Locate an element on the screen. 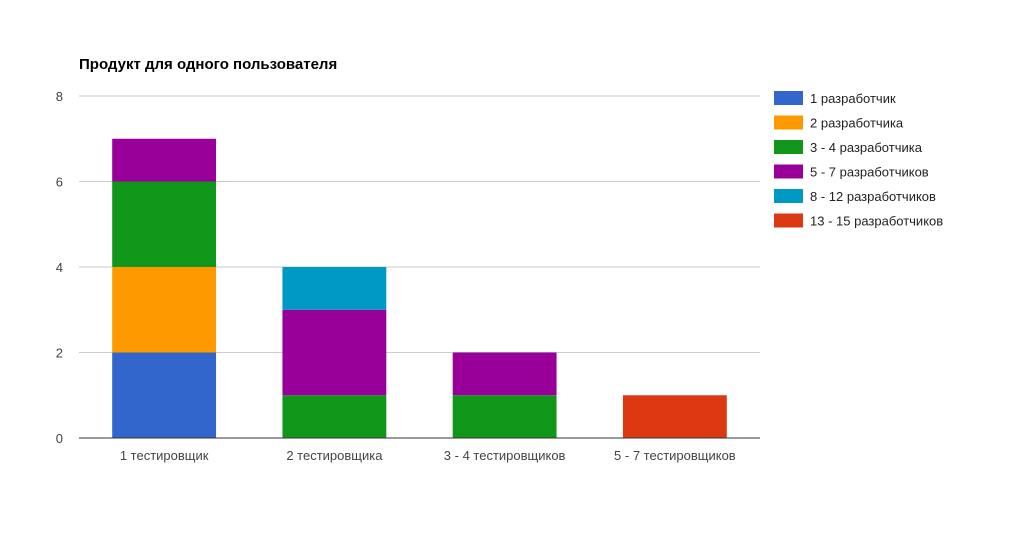 The width and height of the screenshot is (1031, 560). y-tick-label: 2 is located at coordinates (59, 353).